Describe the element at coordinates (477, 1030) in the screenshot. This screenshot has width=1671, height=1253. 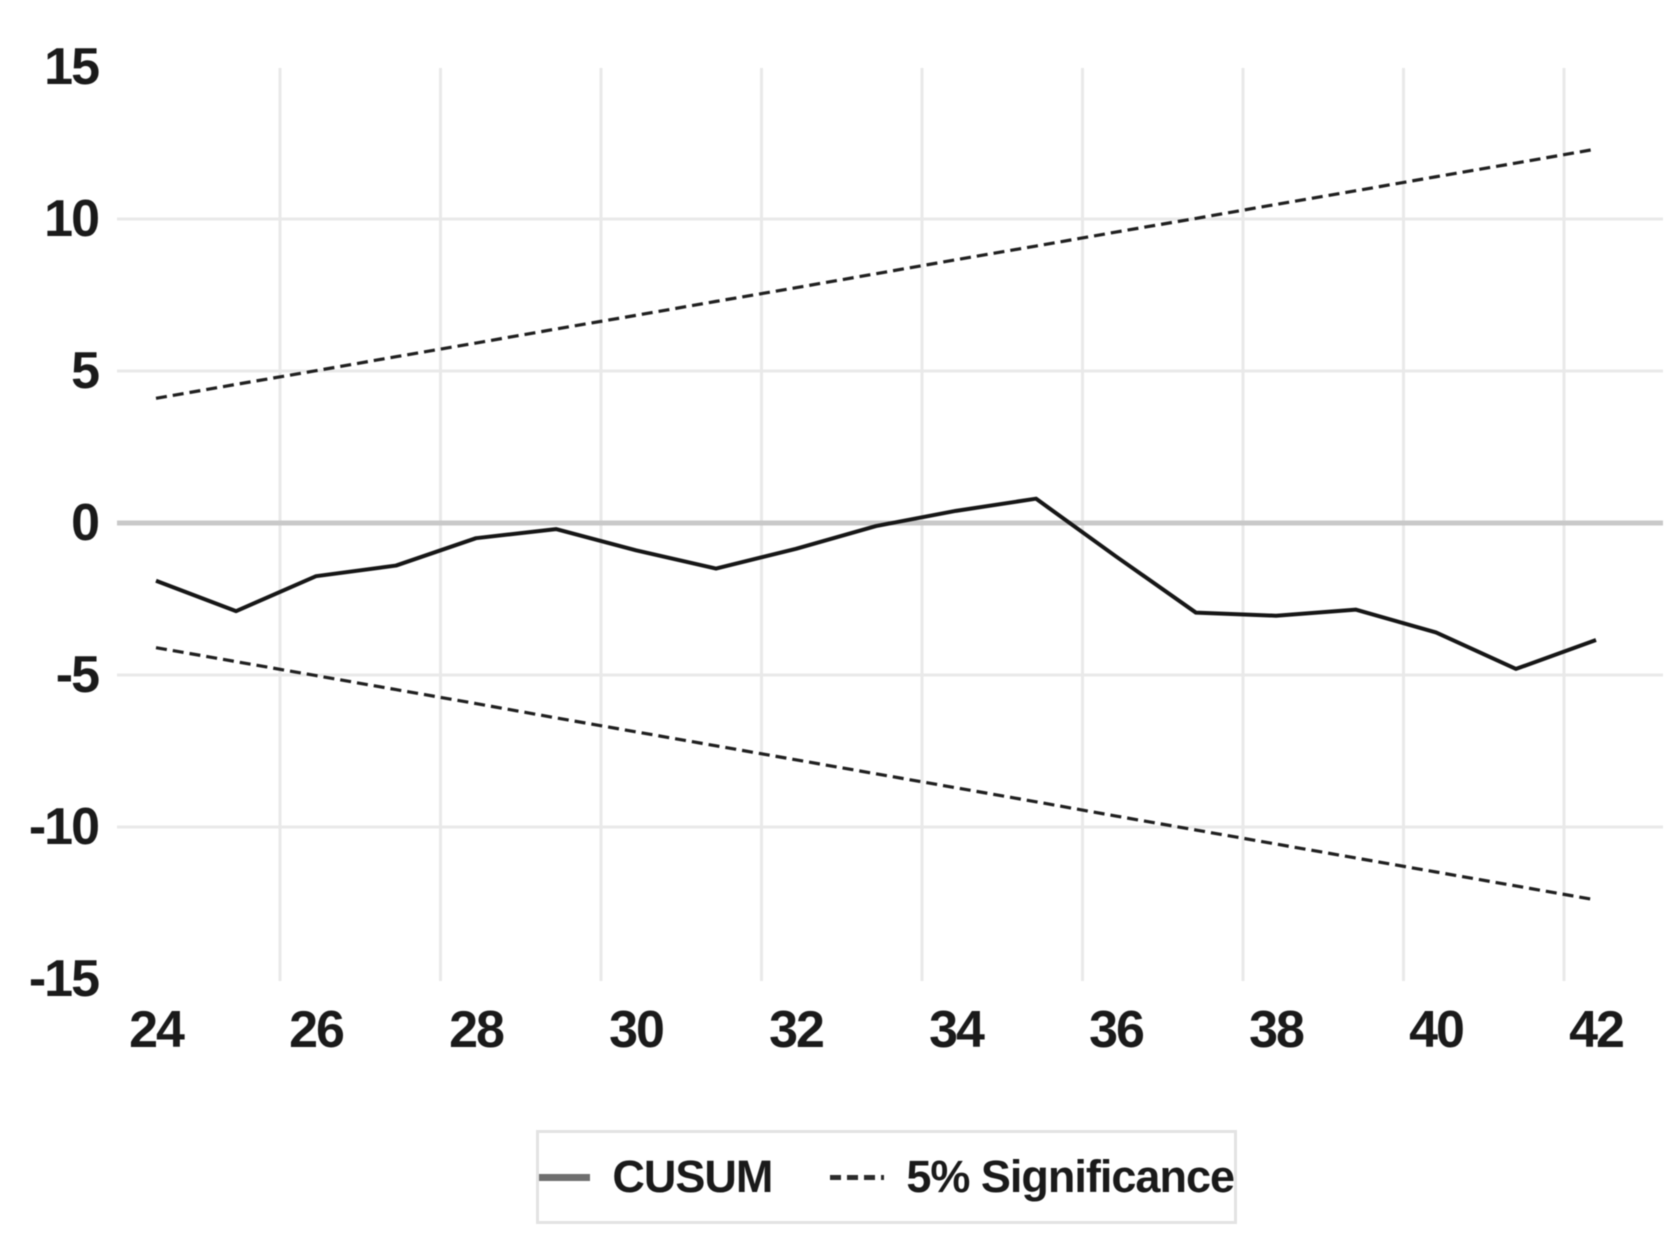
I see `x-tick-label: 28` at that location.